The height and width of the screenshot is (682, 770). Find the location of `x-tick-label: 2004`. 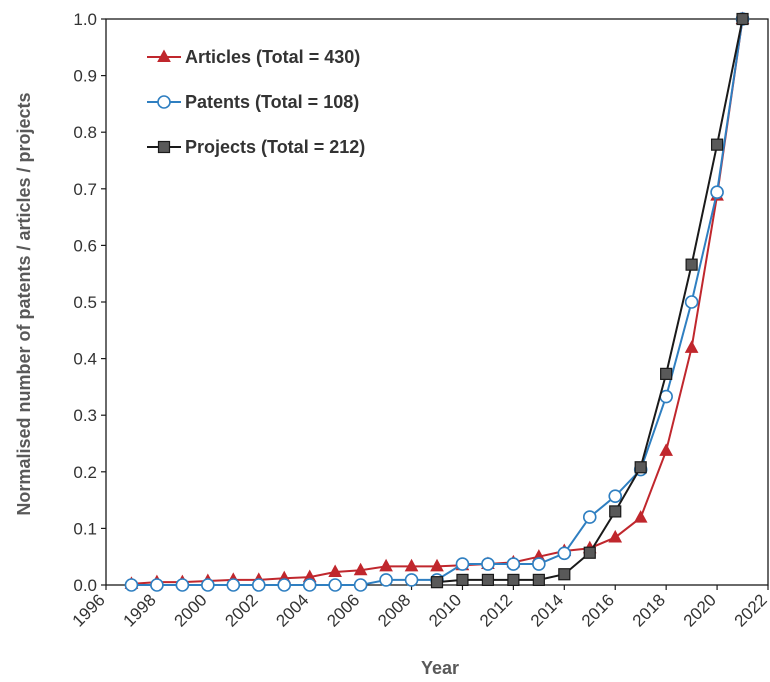

x-tick-label: 2004 is located at coordinates (292, 610).